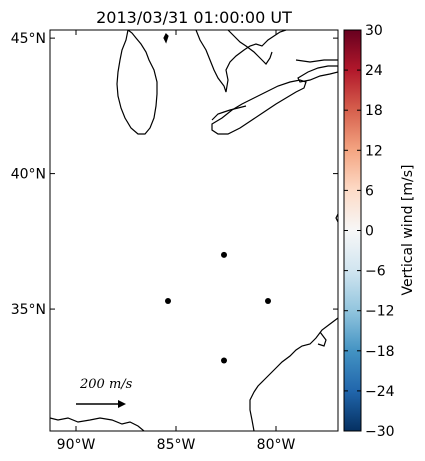 Image resolution: width=425 pixels, height=461 pixels. Describe the element at coordinates (317, 74) in the screenshot. I see `lake-ontario-outline` at that location.